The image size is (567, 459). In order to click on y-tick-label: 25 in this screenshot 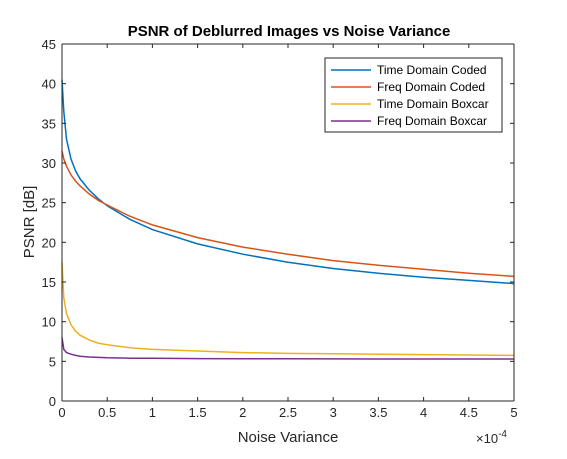, I will do `click(49, 203)`.